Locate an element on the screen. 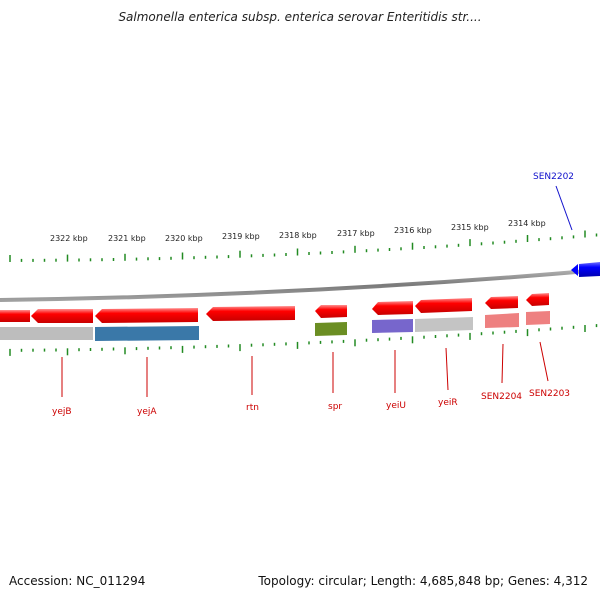 This screenshot has height=600, width=600. gene-arrow-partial-left is located at coordinates (15, 316).